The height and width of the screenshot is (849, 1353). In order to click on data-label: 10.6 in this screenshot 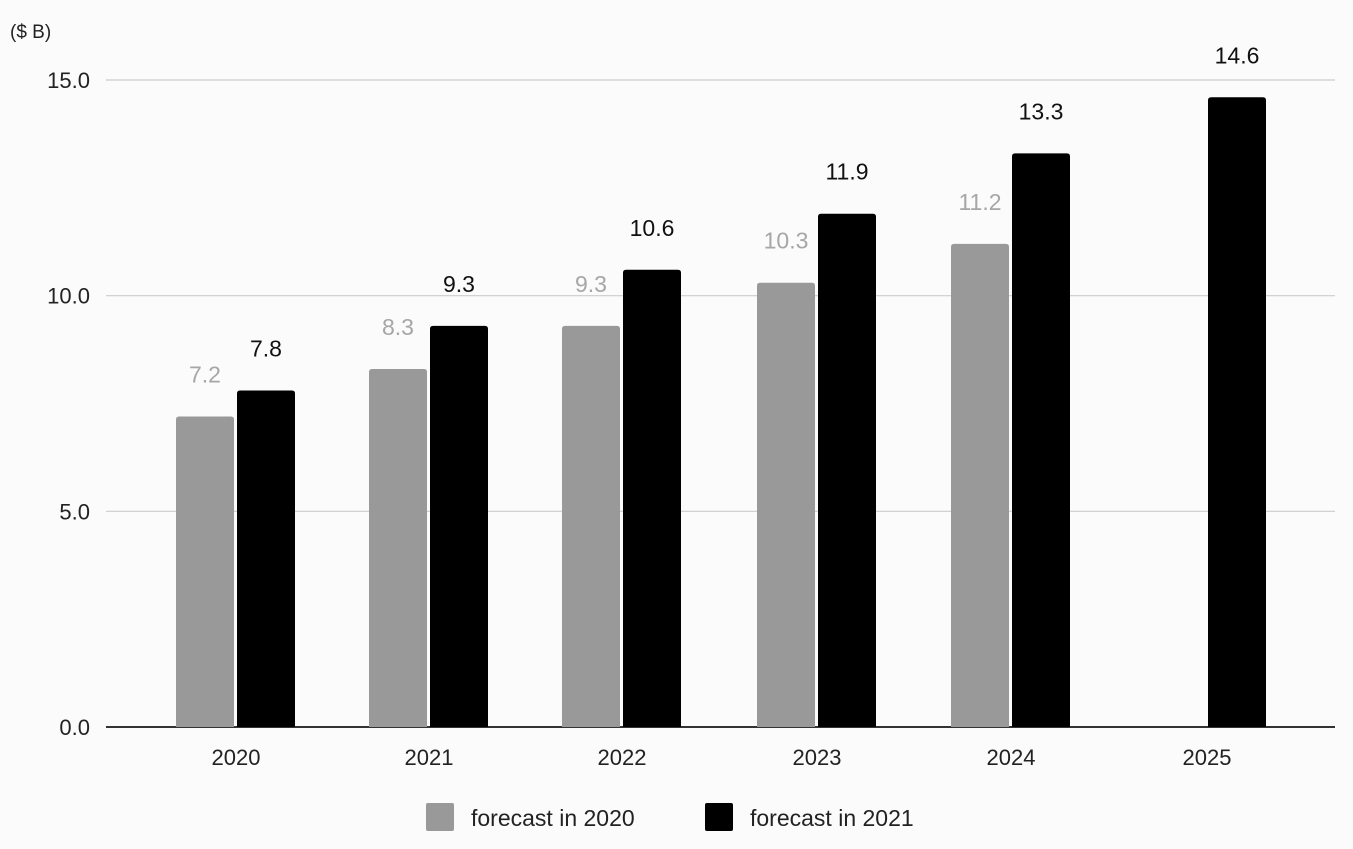, I will do `click(652, 228)`.